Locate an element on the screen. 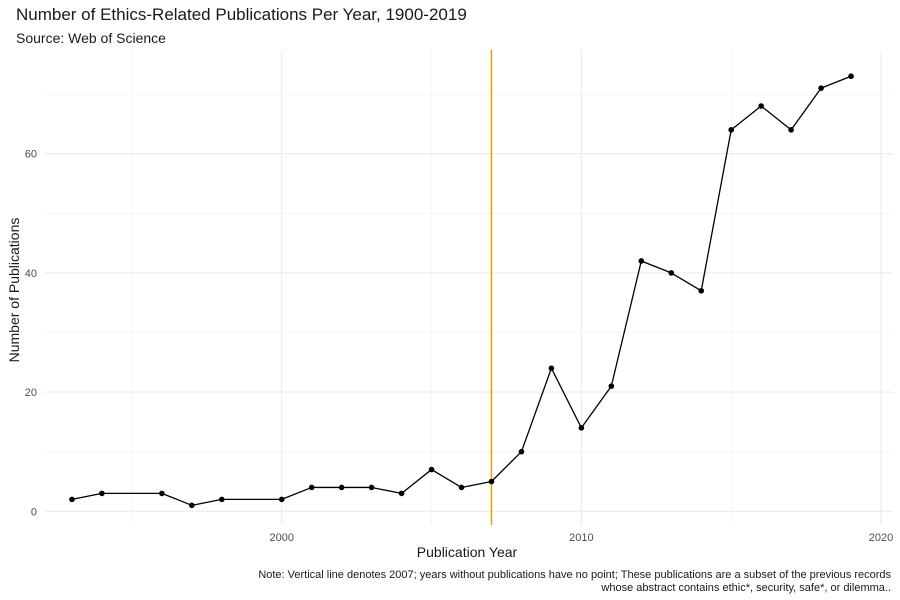 This screenshot has height=600, width=900. y-axis-title: Number of Publications is located at coordinates (14, 290).